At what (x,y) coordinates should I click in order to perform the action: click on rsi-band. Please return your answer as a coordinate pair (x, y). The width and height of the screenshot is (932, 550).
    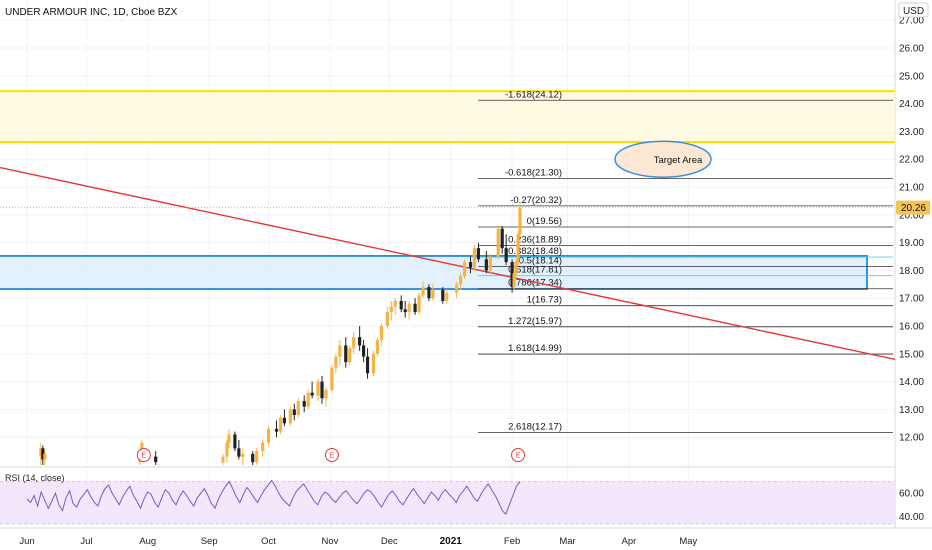
    Looking at the image, I should click on (447, 502).